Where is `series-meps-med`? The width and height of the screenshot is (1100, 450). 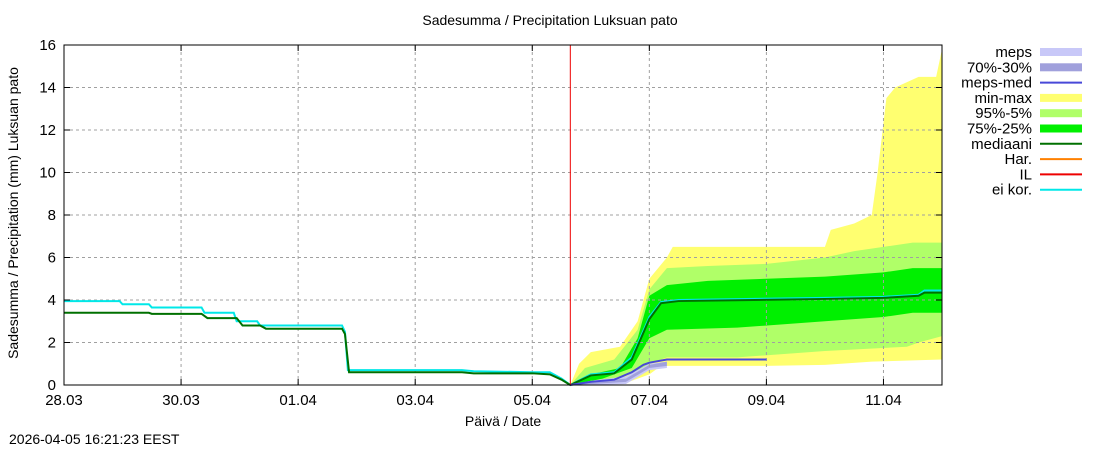 series-meps-med is located at coordinates (668, 372).